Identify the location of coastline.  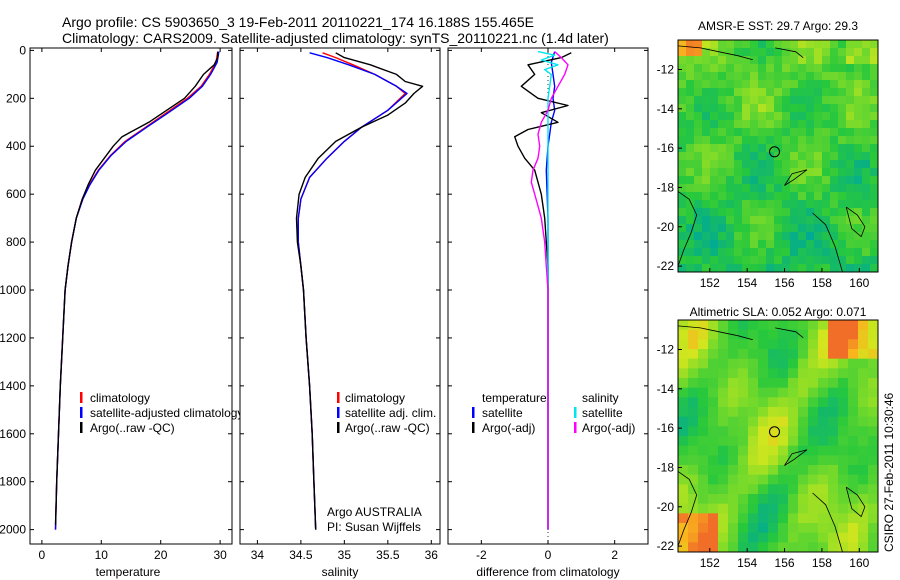
(855, 502).